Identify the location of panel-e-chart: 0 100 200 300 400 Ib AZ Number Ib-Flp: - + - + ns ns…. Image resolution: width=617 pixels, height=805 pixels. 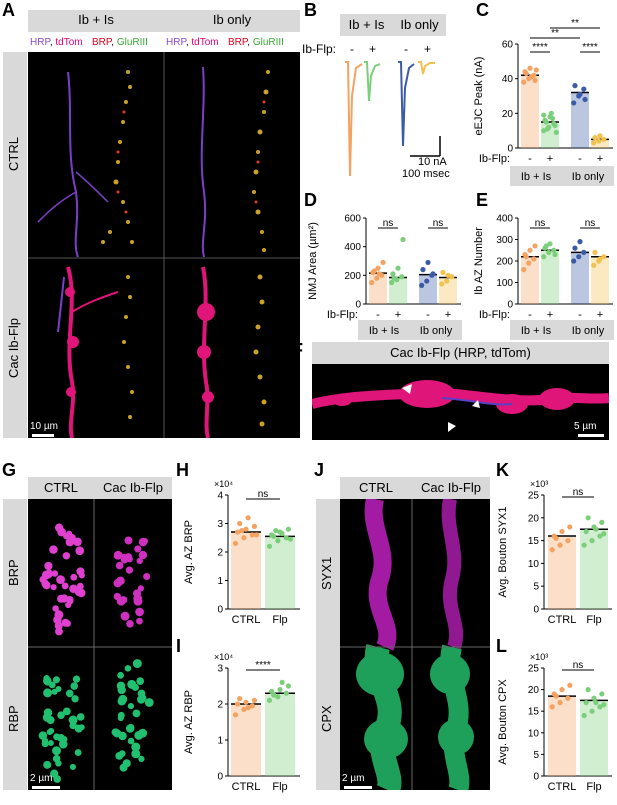
(542, 272).